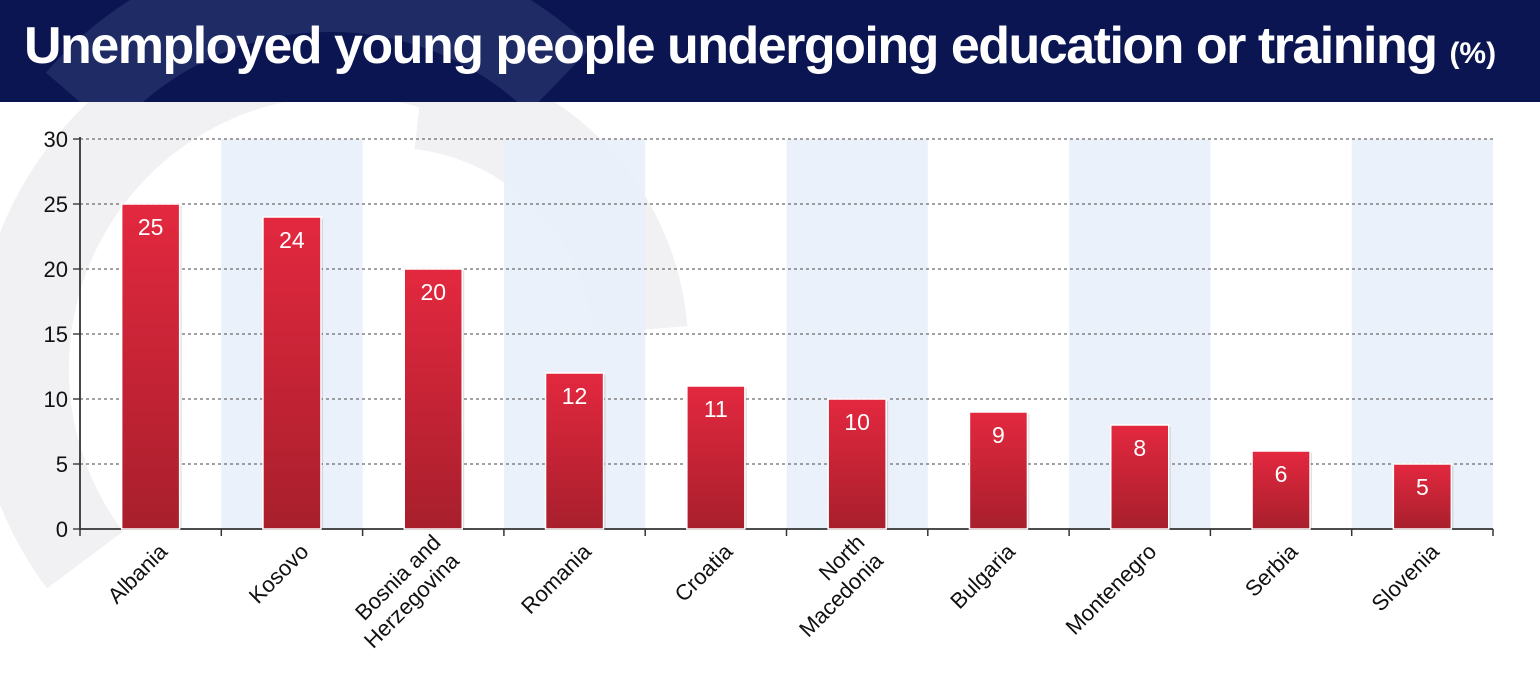 This screenshot has height=700, width=1540. Describe the element at coordinates (56, 139) in the screenshot. I see `y-tick-label: 30` at that location.